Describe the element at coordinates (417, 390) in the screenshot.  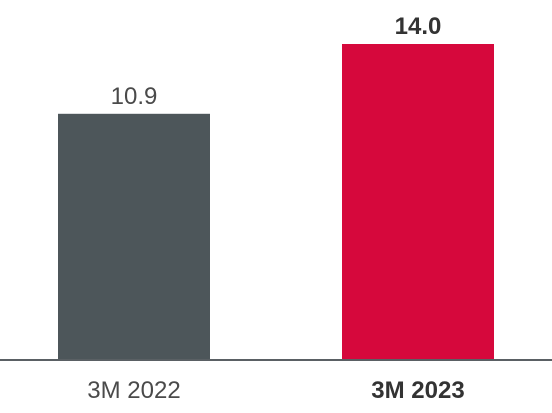
I see `x-tick-label-3m-2023: 3M 2023` at that location.